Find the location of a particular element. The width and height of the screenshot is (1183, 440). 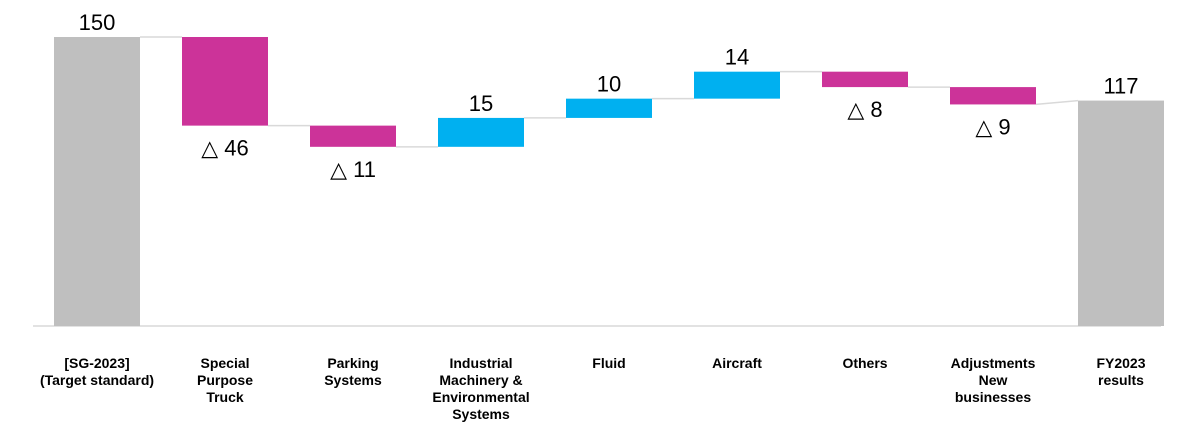

x-tick-label: Adjustments New businesses is located at coordinates (993, 380).